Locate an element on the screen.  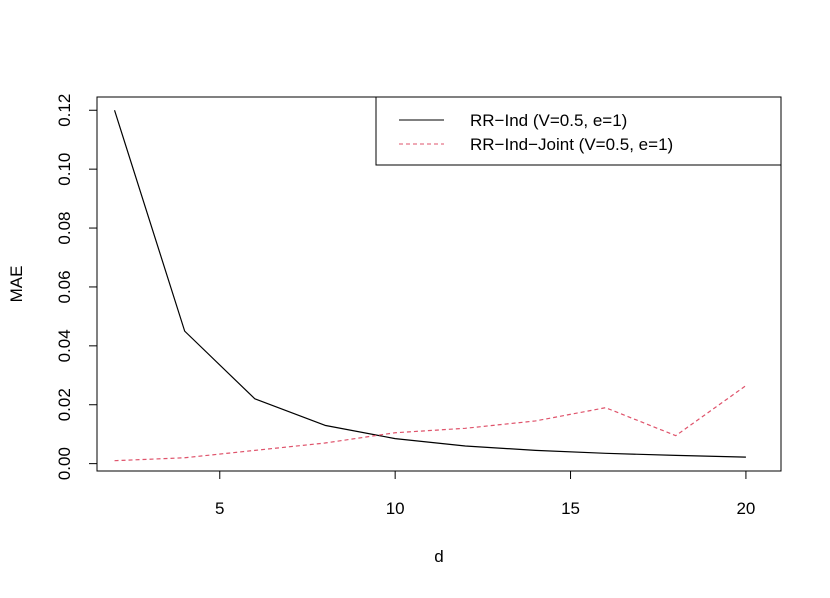
legend-box is located at coordinates (578, 131).